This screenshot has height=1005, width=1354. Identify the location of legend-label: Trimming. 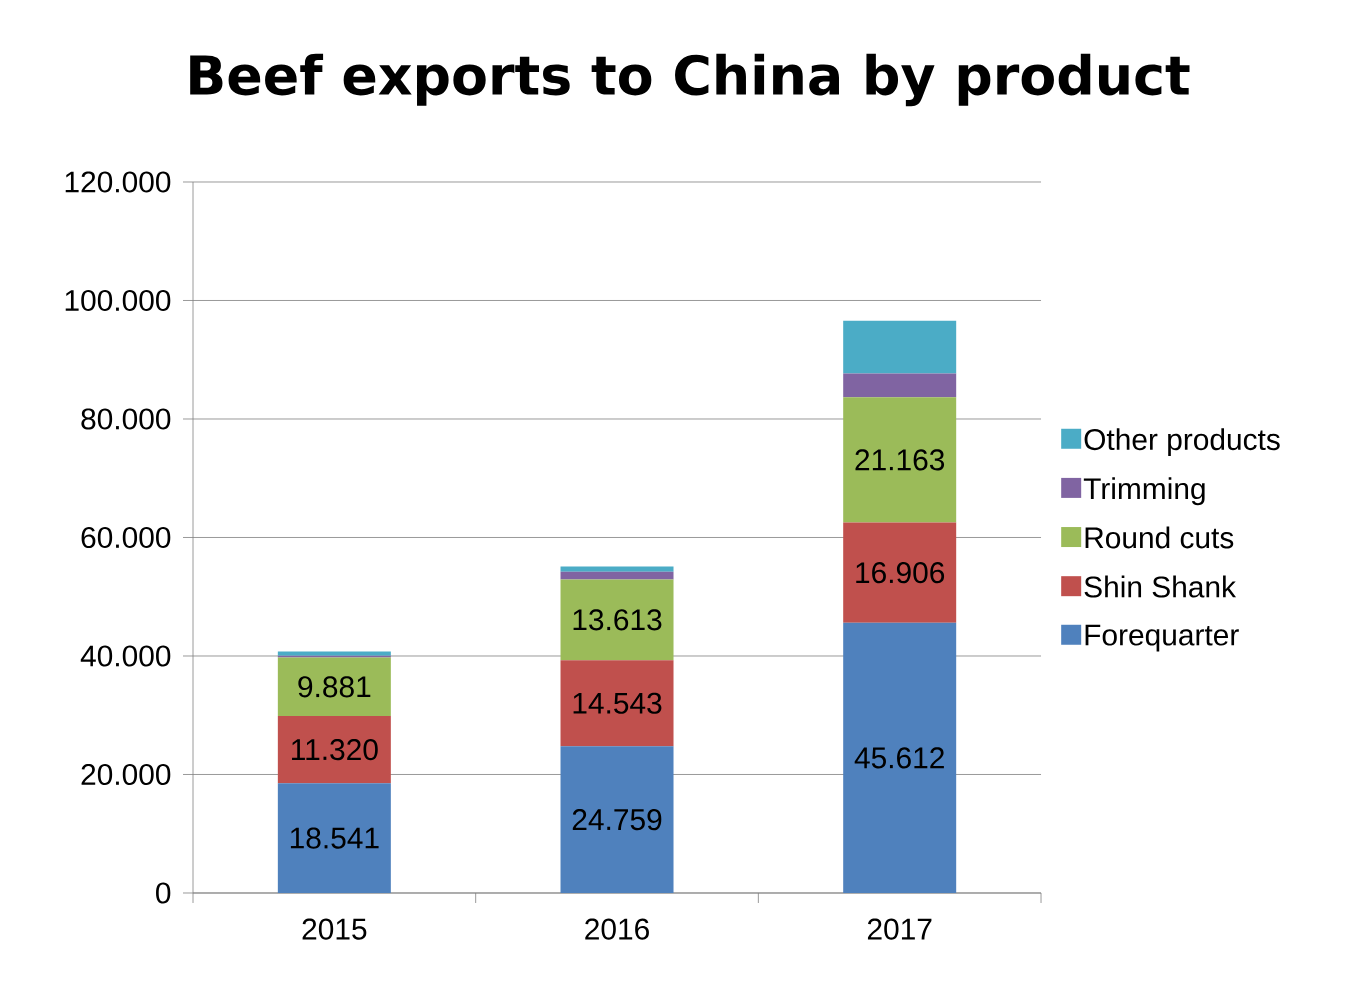
(1144, 491).